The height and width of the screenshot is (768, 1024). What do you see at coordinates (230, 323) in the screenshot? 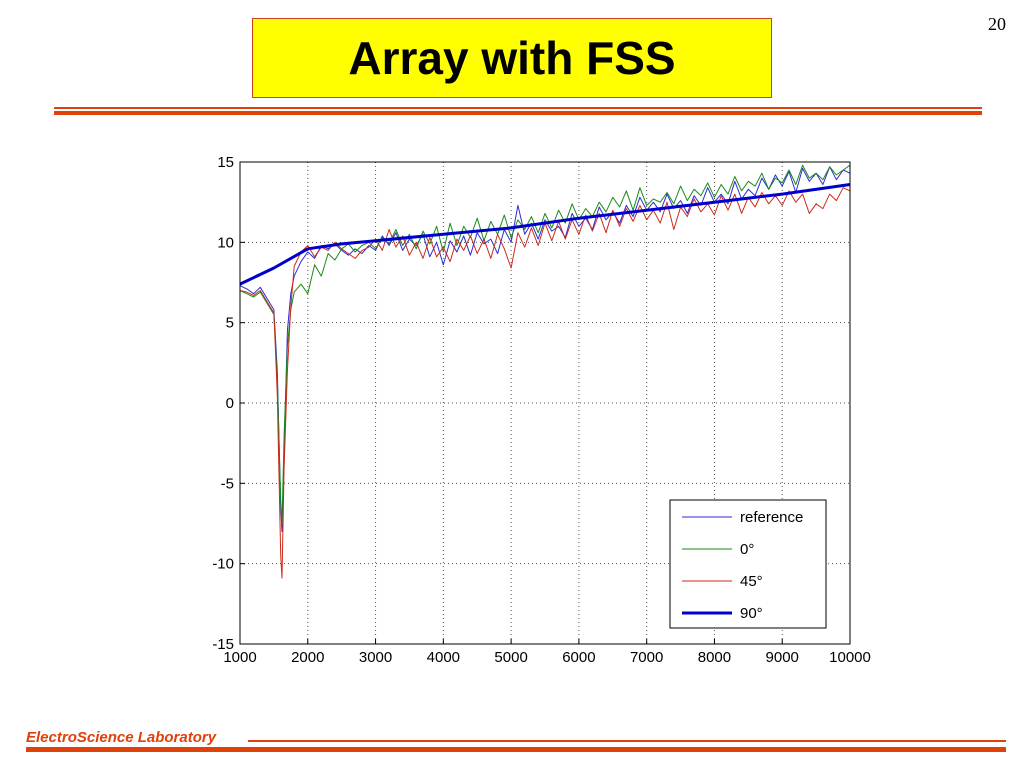
I see `y-tick-label: 5` at bounding box center [230, 323].